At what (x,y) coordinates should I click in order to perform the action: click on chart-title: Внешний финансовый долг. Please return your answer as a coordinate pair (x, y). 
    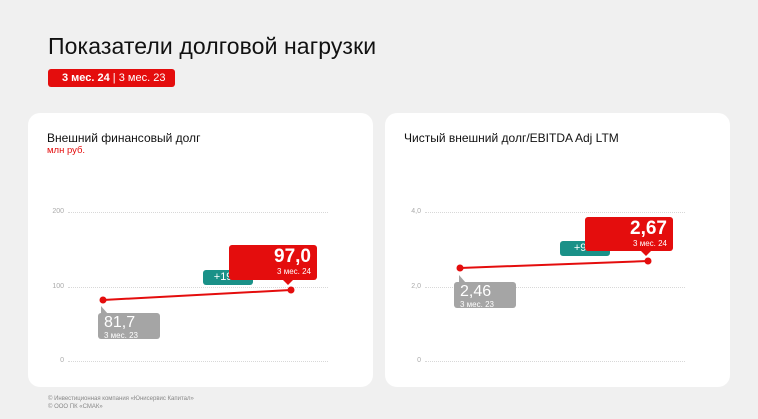
    Looking at the image, I should click on (124, 138).